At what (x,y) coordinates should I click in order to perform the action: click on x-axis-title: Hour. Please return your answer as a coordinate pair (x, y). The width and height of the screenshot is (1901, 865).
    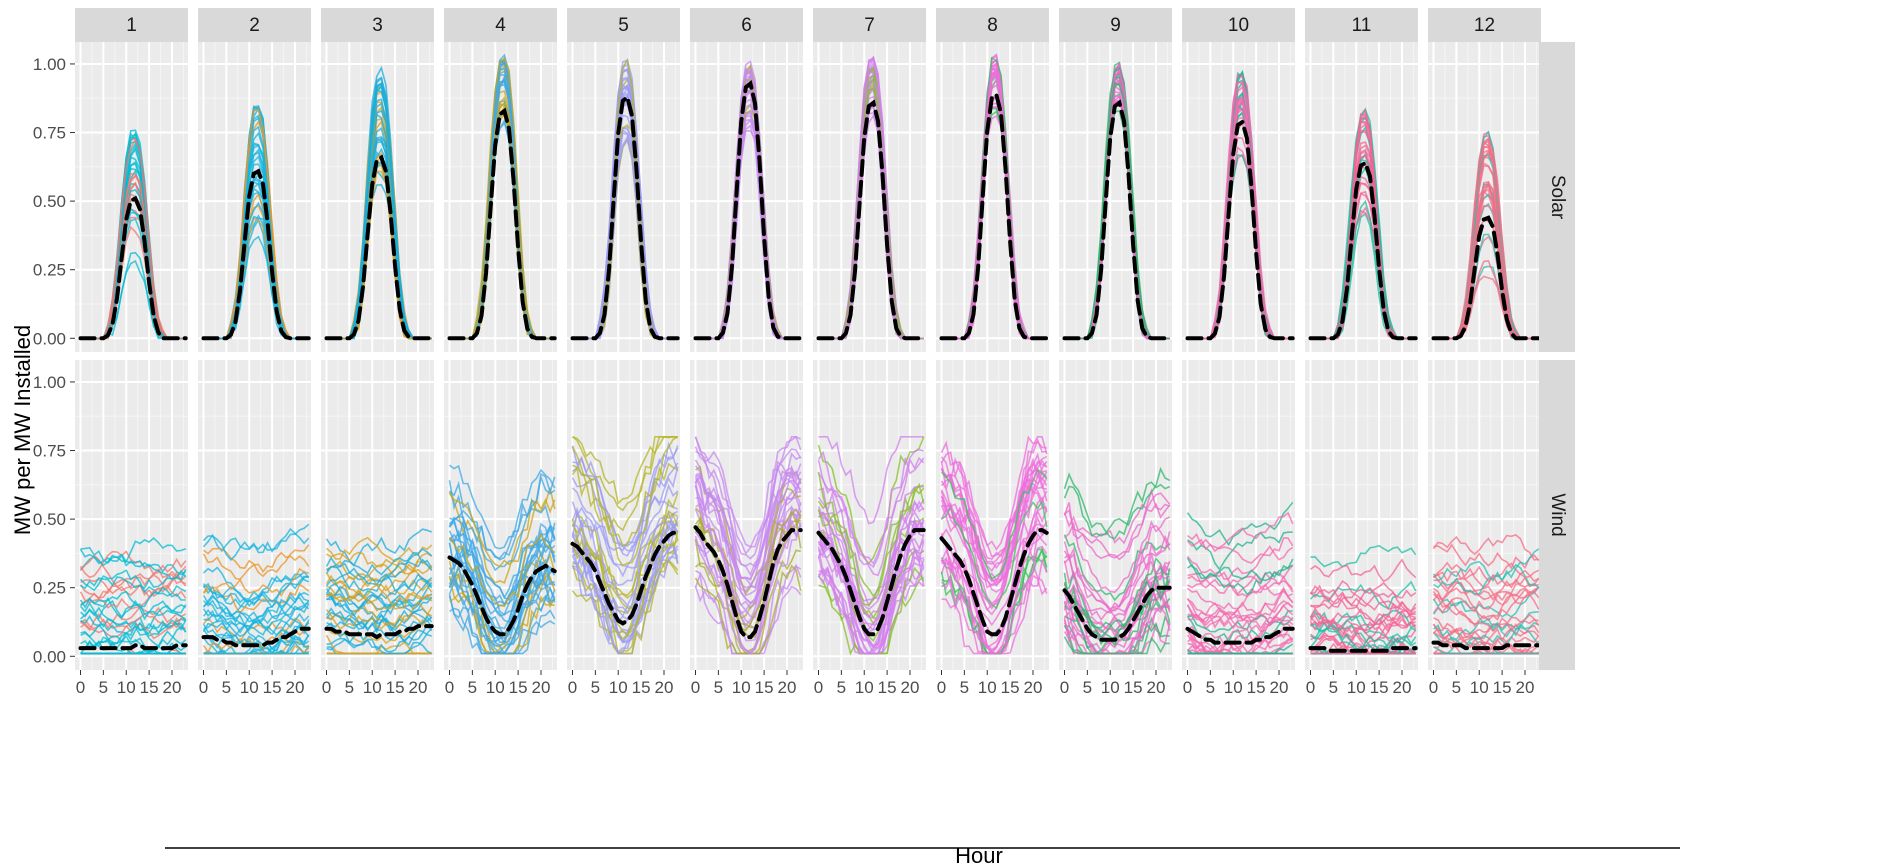
    Looking at the image, I should click on (979, 854).